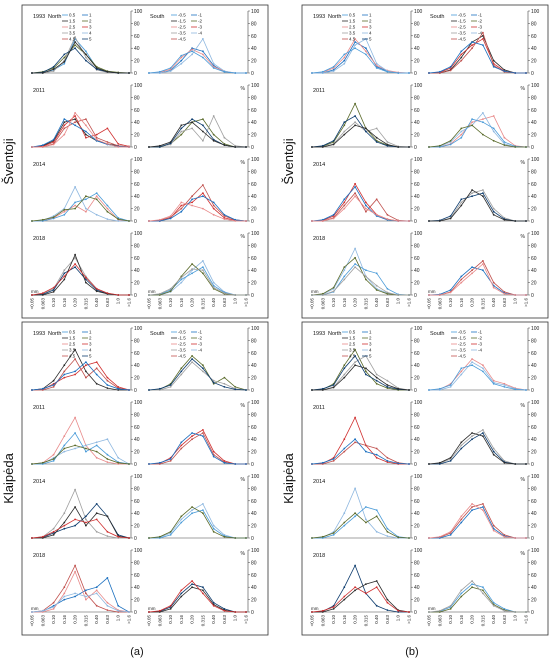 The width and height of the screenshot is (550, 662). What do you see at coordinates (235, 301) in the screenshot?
I see `x-tick-label: 1.0` at bounding box center [235, 301].